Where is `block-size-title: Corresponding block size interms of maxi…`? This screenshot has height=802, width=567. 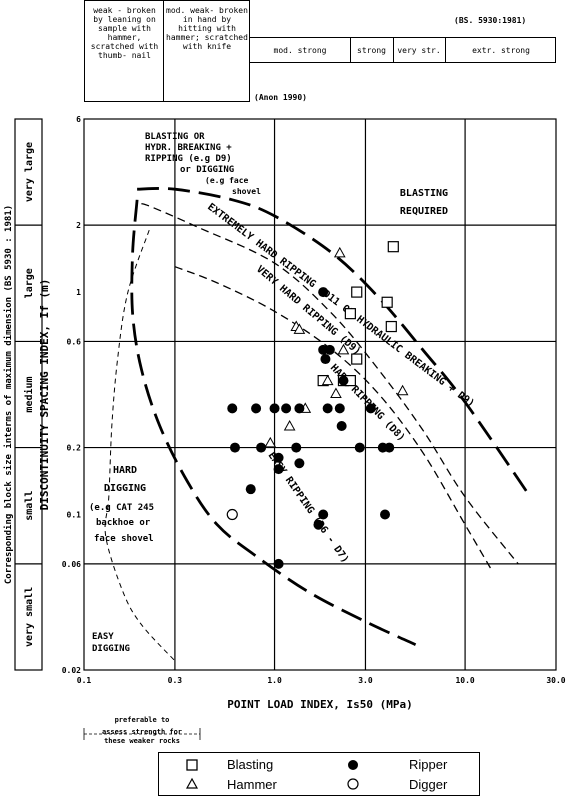
block-size-title: Corresponding block size interms of maxi… is located at coordinates (8, 394).